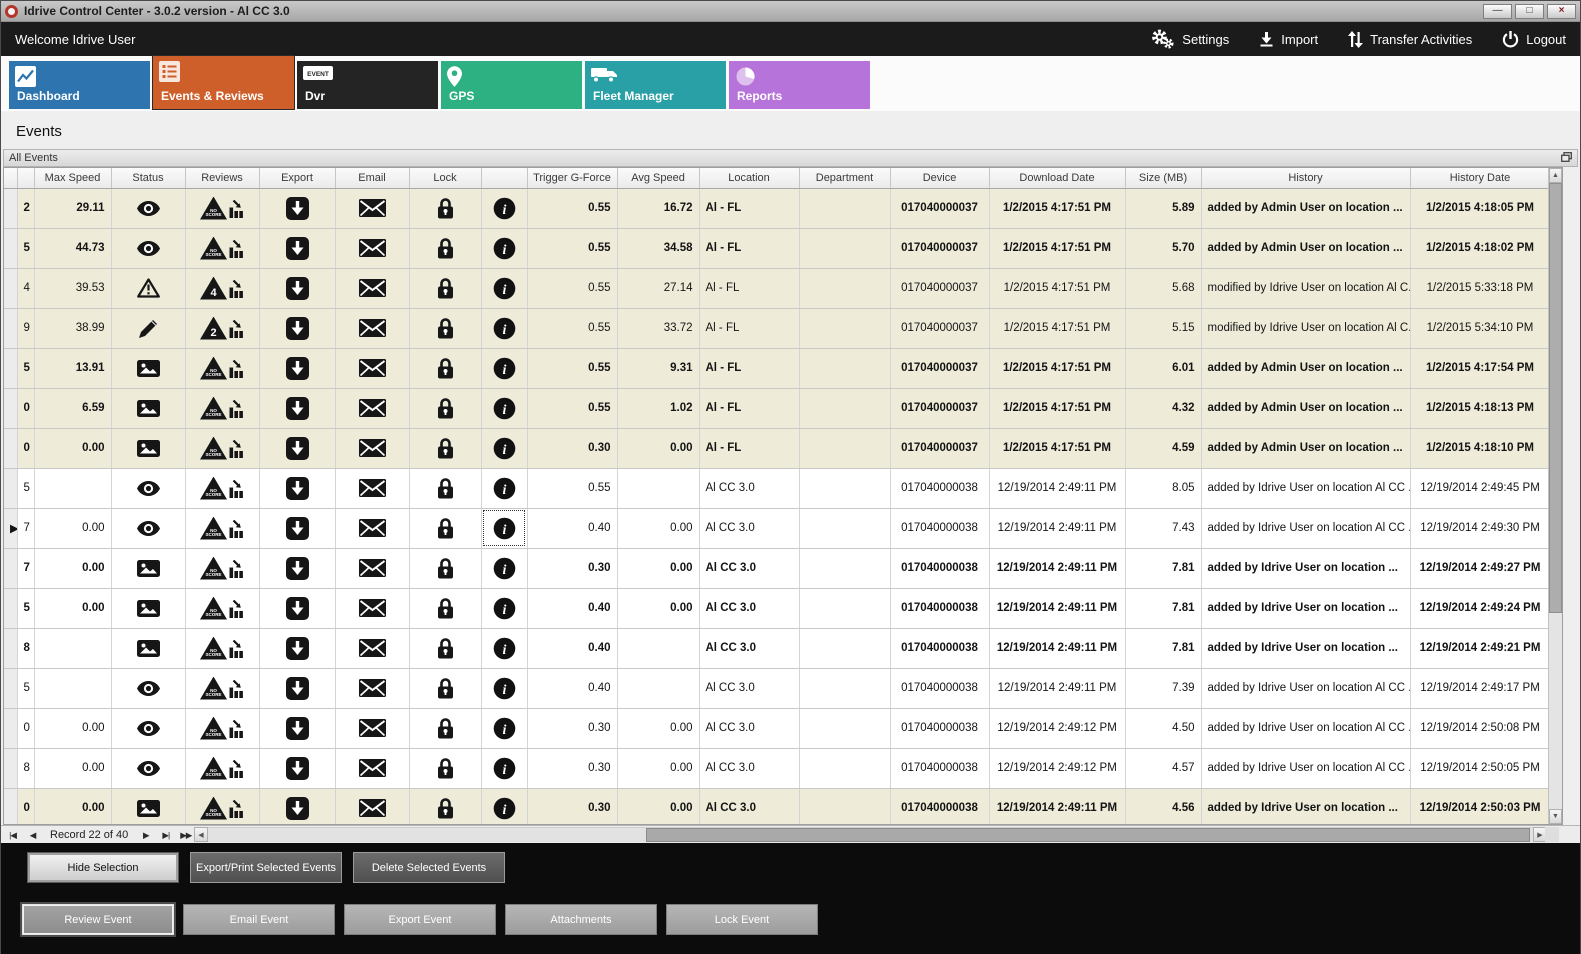 The image size is (1581, 954). I want to click on column-header-status: Status, so click(148, 178).